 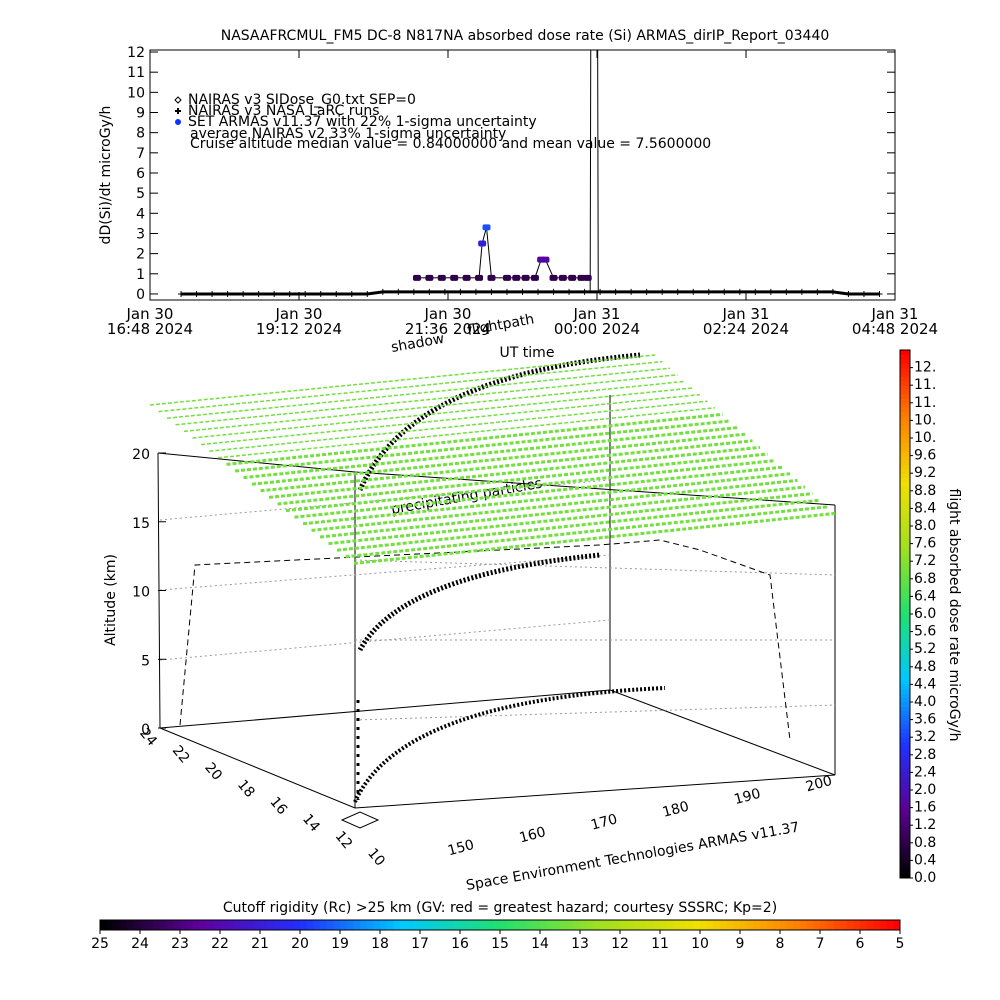 I want to click on colorbar-tick-label: 7.6, so click(x=925, y=544).